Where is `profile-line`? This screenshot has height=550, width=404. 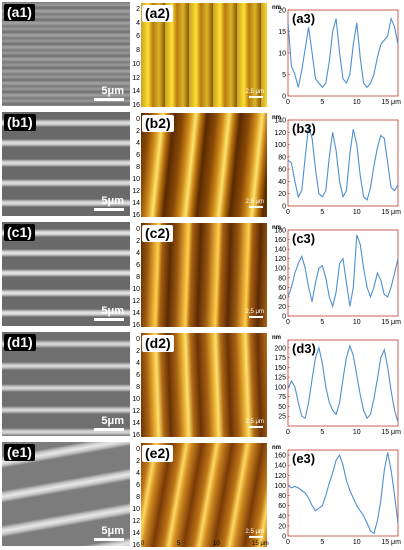
profile-line is located at coordinates (343, 493).